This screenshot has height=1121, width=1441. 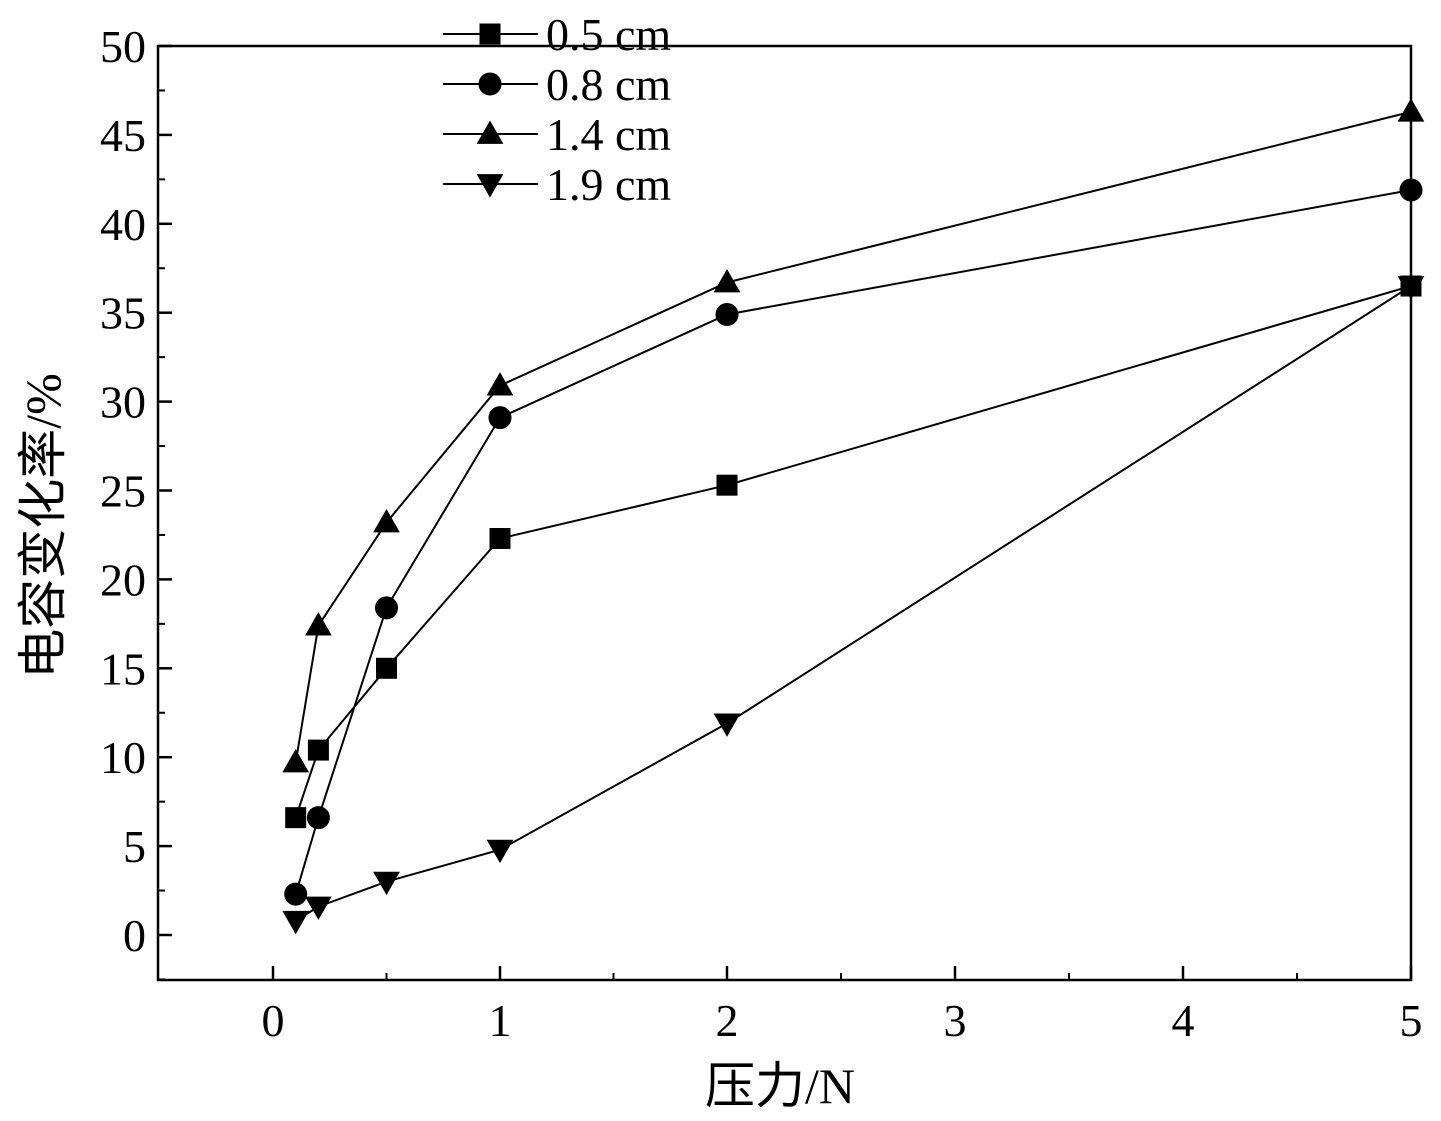 I want to click on x-axis-title: 压力/N, so click(x=780, y=1086).